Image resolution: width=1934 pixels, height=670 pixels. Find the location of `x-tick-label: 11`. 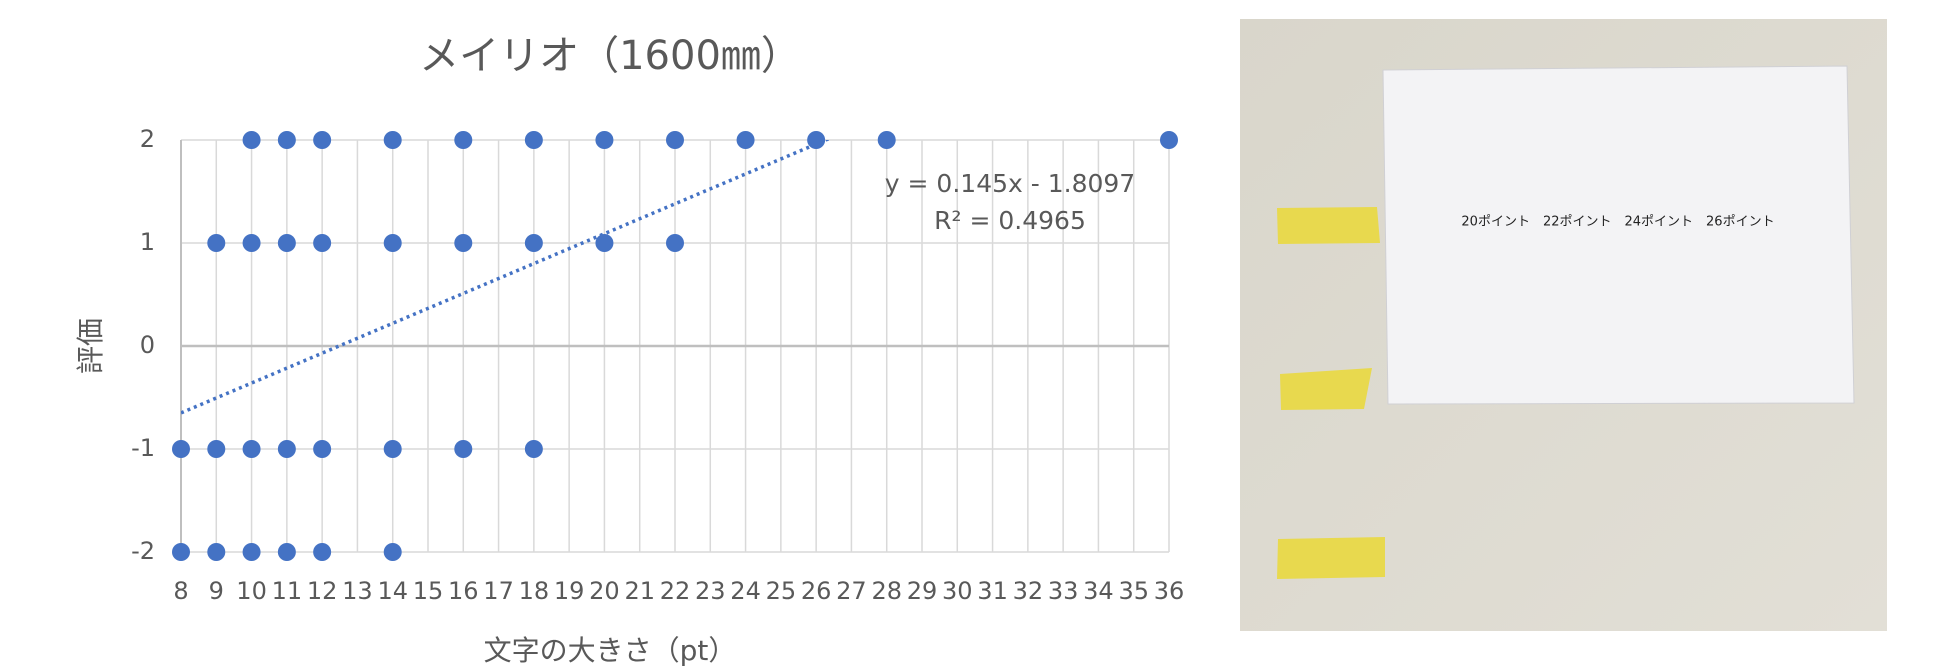

x-tick-label: 11 is located at coordinates (287, 591).